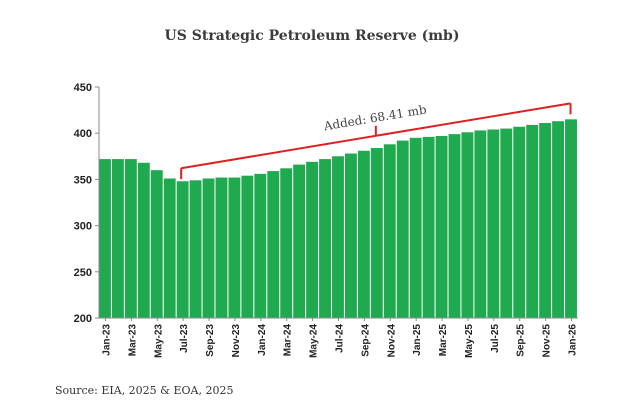 This screenshot has height=406, width=624. Describe the element at coordinates (144, 390) in the screenshot. I see `source-note: Source: EIA, 2025 & EOA, 2025` at that location.